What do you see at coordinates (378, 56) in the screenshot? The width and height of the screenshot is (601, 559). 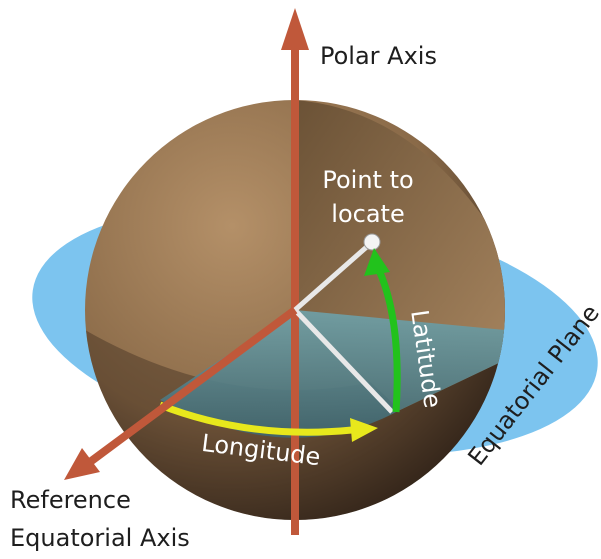 I see `polar-axis-label: Polar Axis` at bounding box center [378, 56].